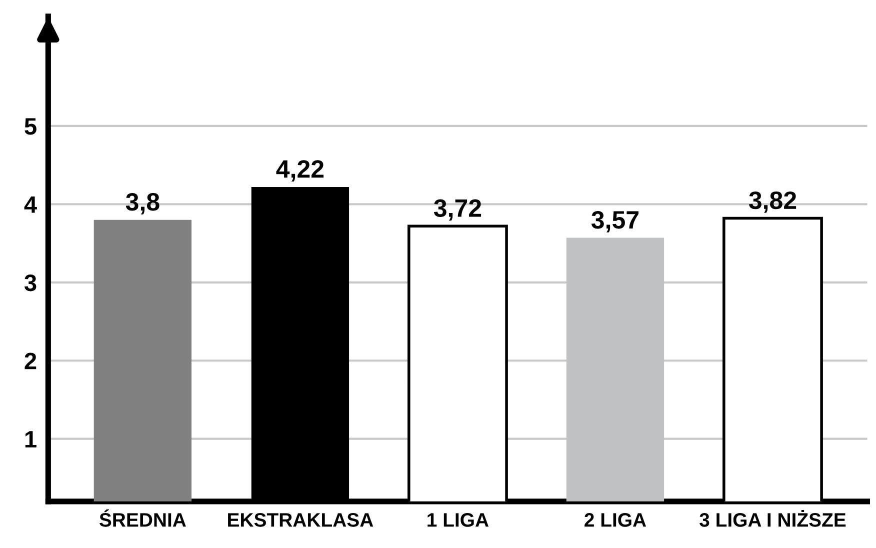 Image resolution: width=876 pixels, height=548 pixels. I want to click on x-tick-label: ŚREDNIA, so click(142, 518).